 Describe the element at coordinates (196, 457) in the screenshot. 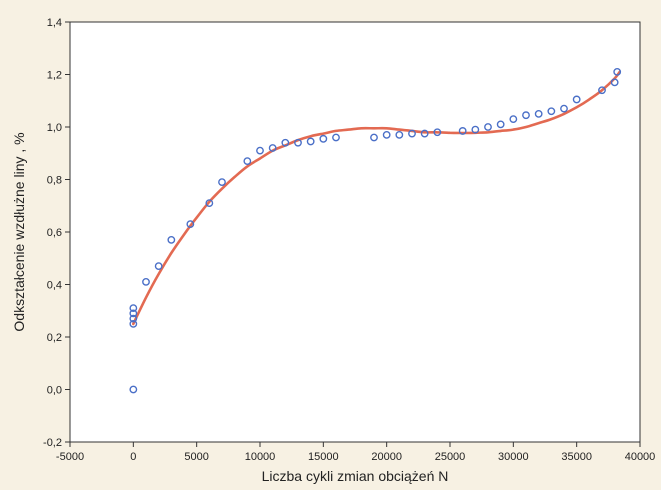

I see `x-tick-label: 5000` at that location.